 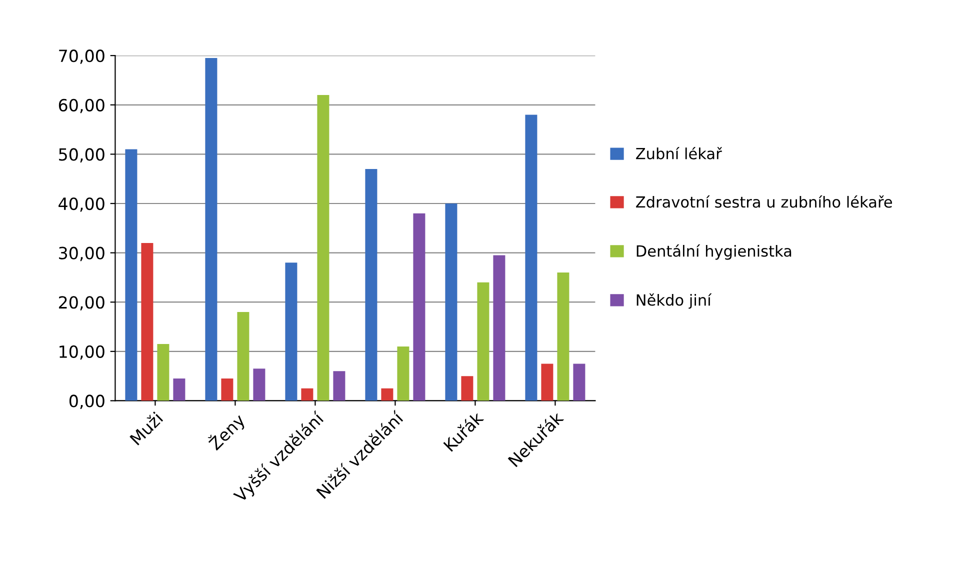 What do you see at coordinates (674, 301) in the screenshot?
I see `legend-label: Někdo jiní` at bounding box center [674, 301].